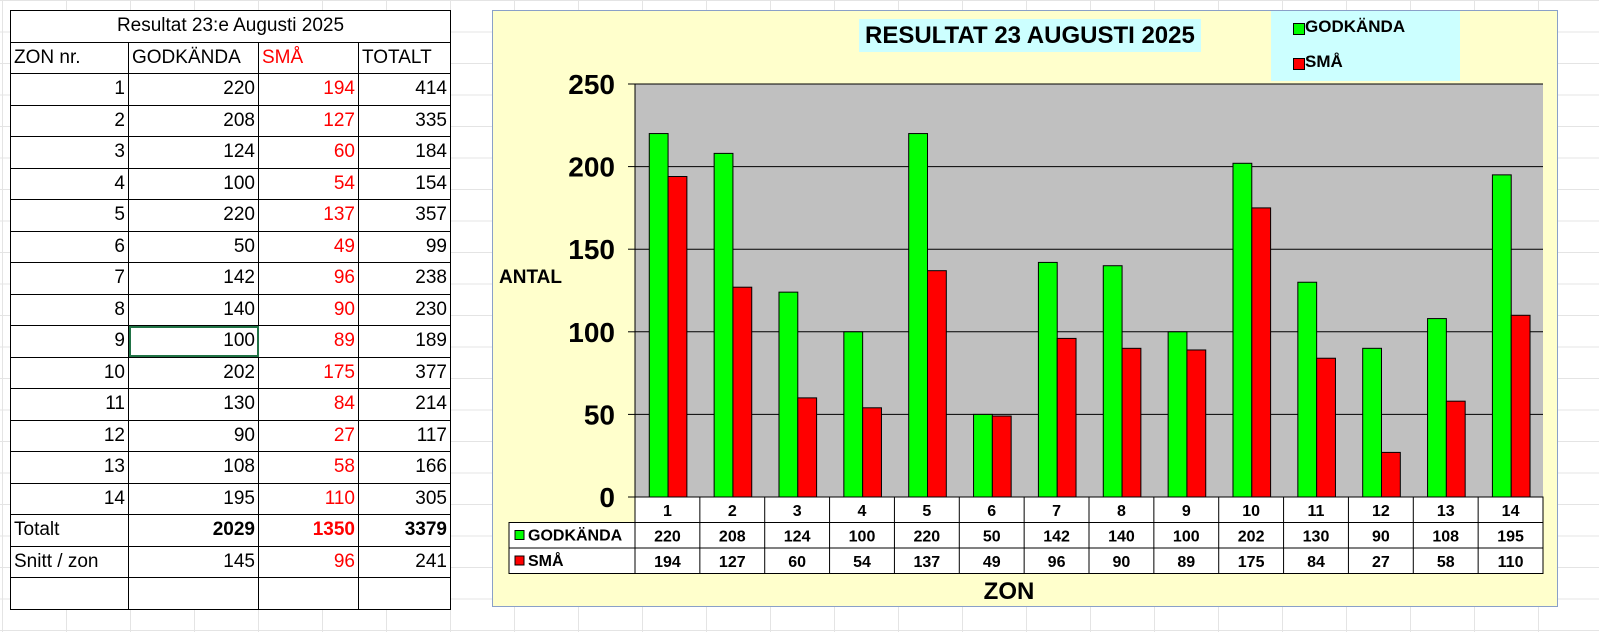 The image size is (1599, 632). Describe the element at coordinates (1324, 61) in the screenshot. I see `legend-label-sma: SMÅ` at that location.